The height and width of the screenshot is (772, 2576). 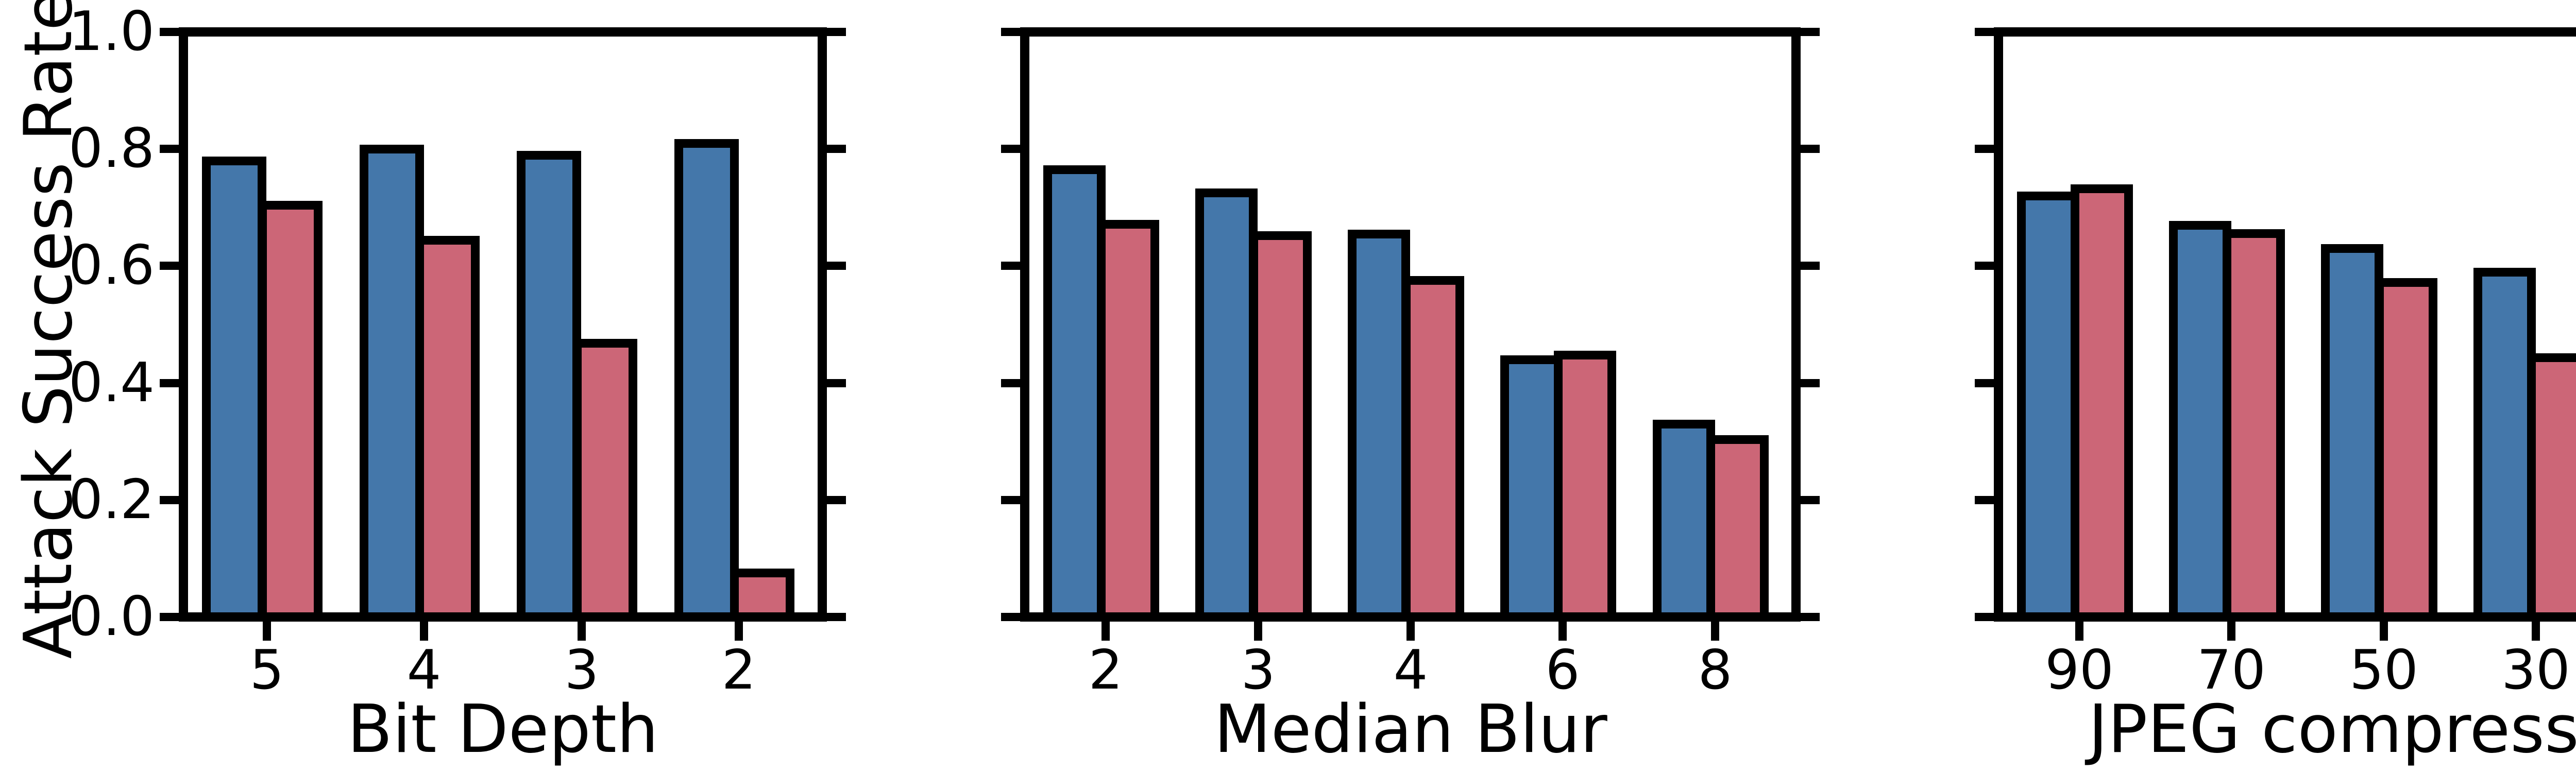 I want to click on x-axis-title-jpeg-compression: JPEG compression, so click(x=2332, y=729).